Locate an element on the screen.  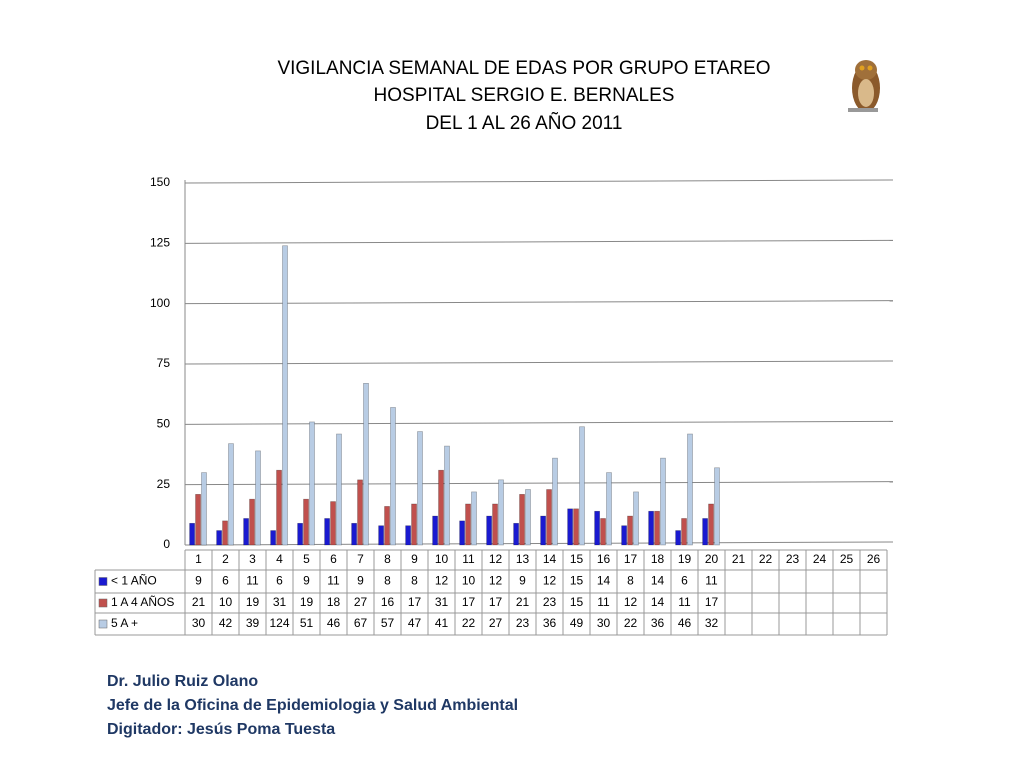
y-tick-label: 100 is located at coordinates (160, 303).